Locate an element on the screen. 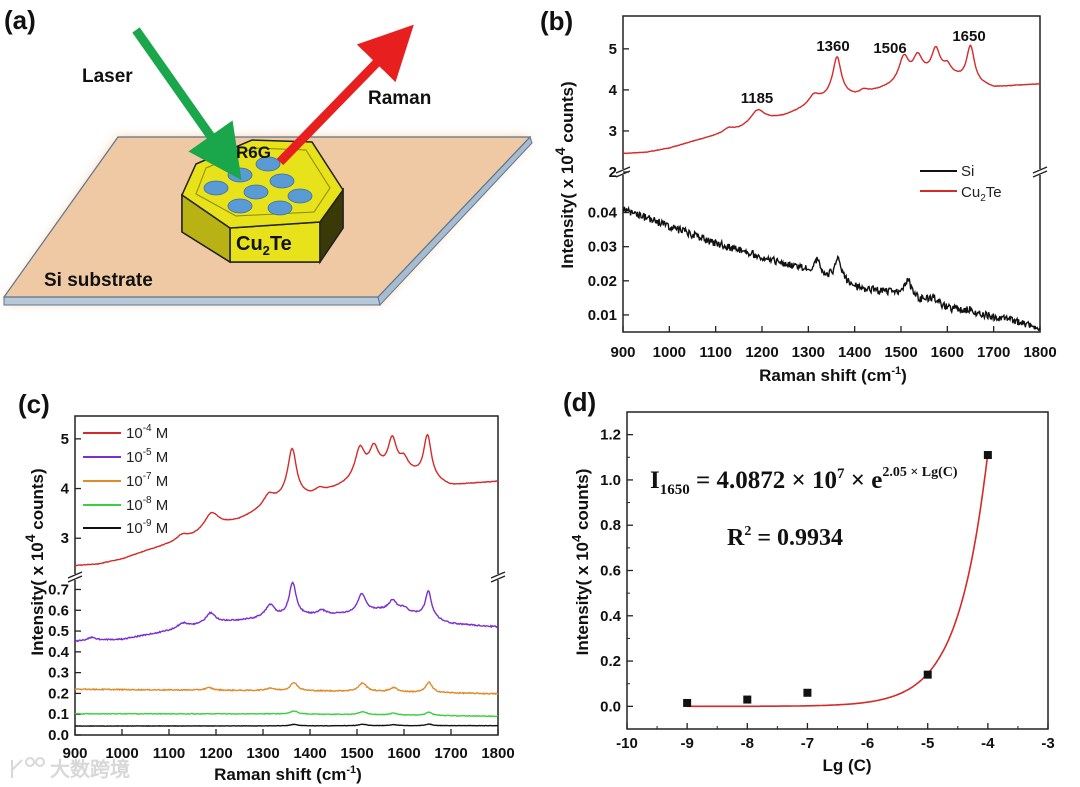 The image size is (1080, 787). y-tick-label: 0.5 is located at coordinates (58, 631).